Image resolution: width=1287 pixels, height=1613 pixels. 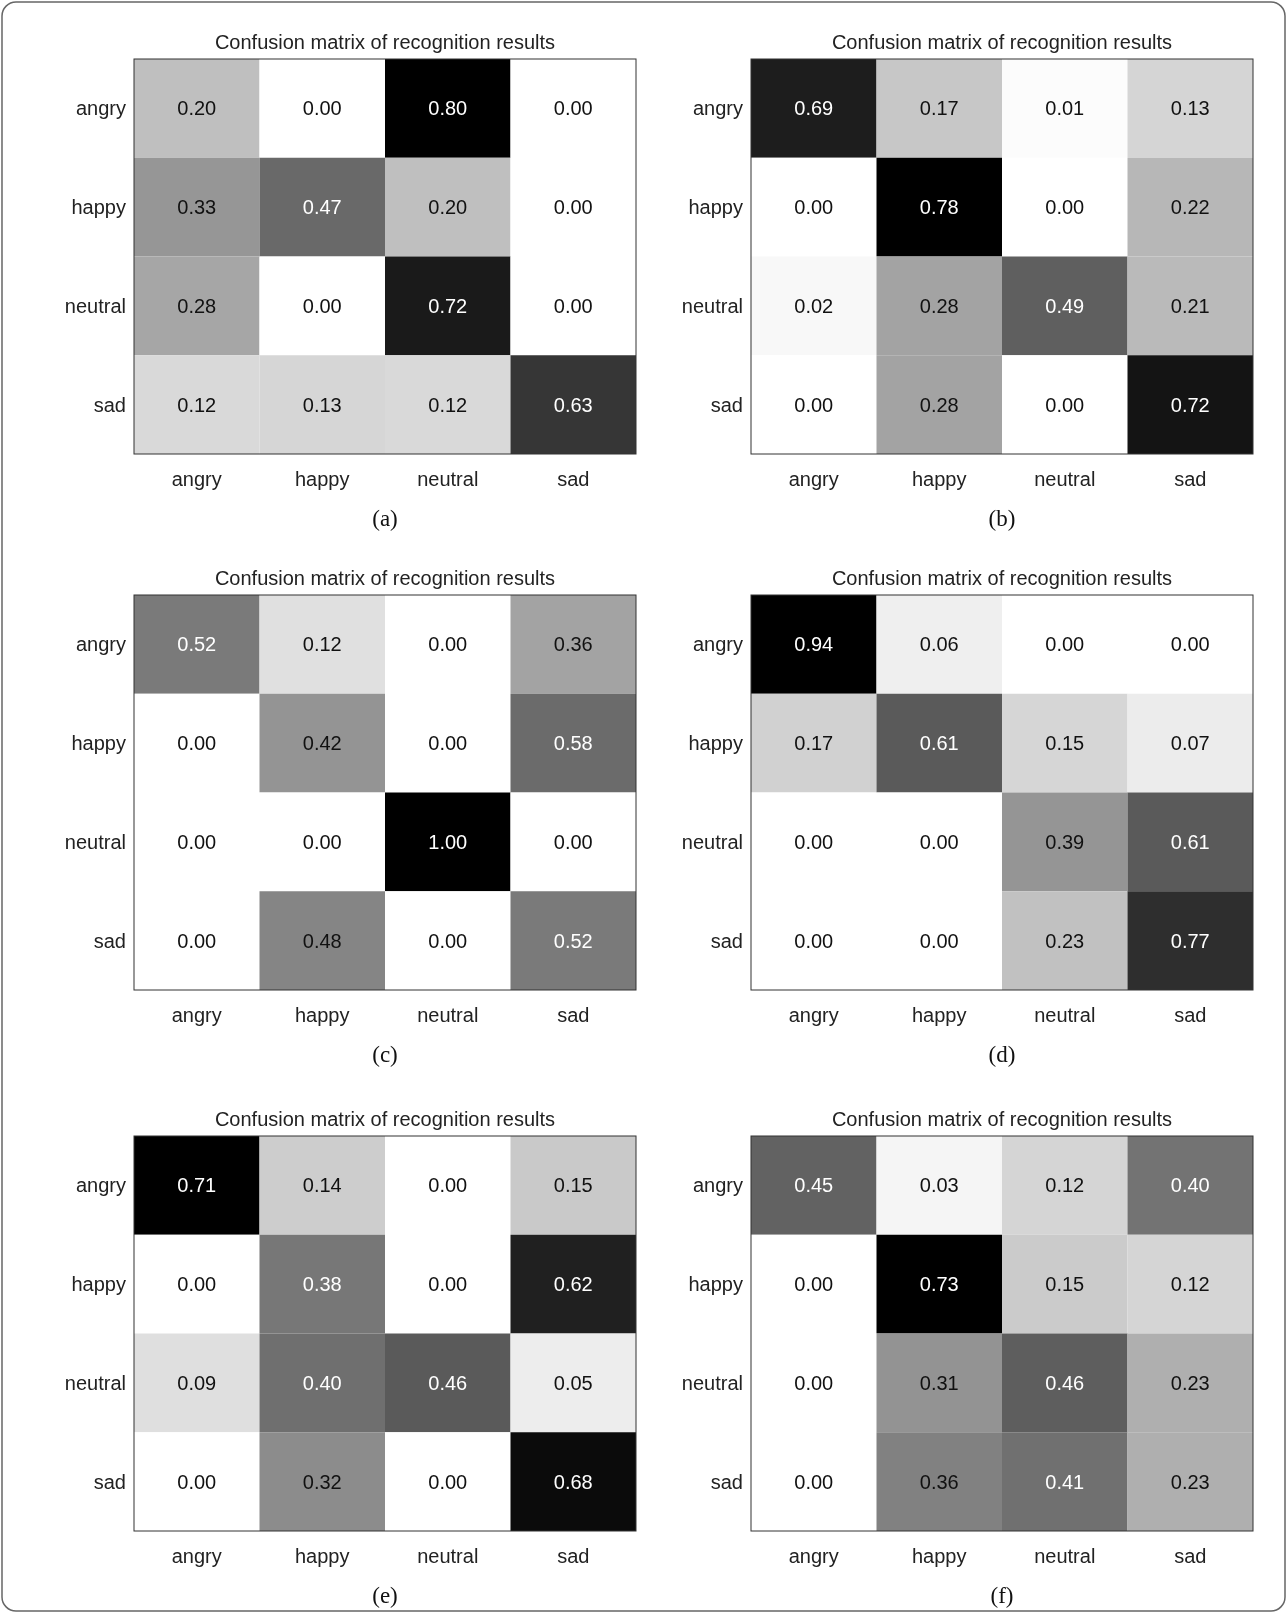 I want to click on data-label: 0.46, so click(x=448, y=1382).